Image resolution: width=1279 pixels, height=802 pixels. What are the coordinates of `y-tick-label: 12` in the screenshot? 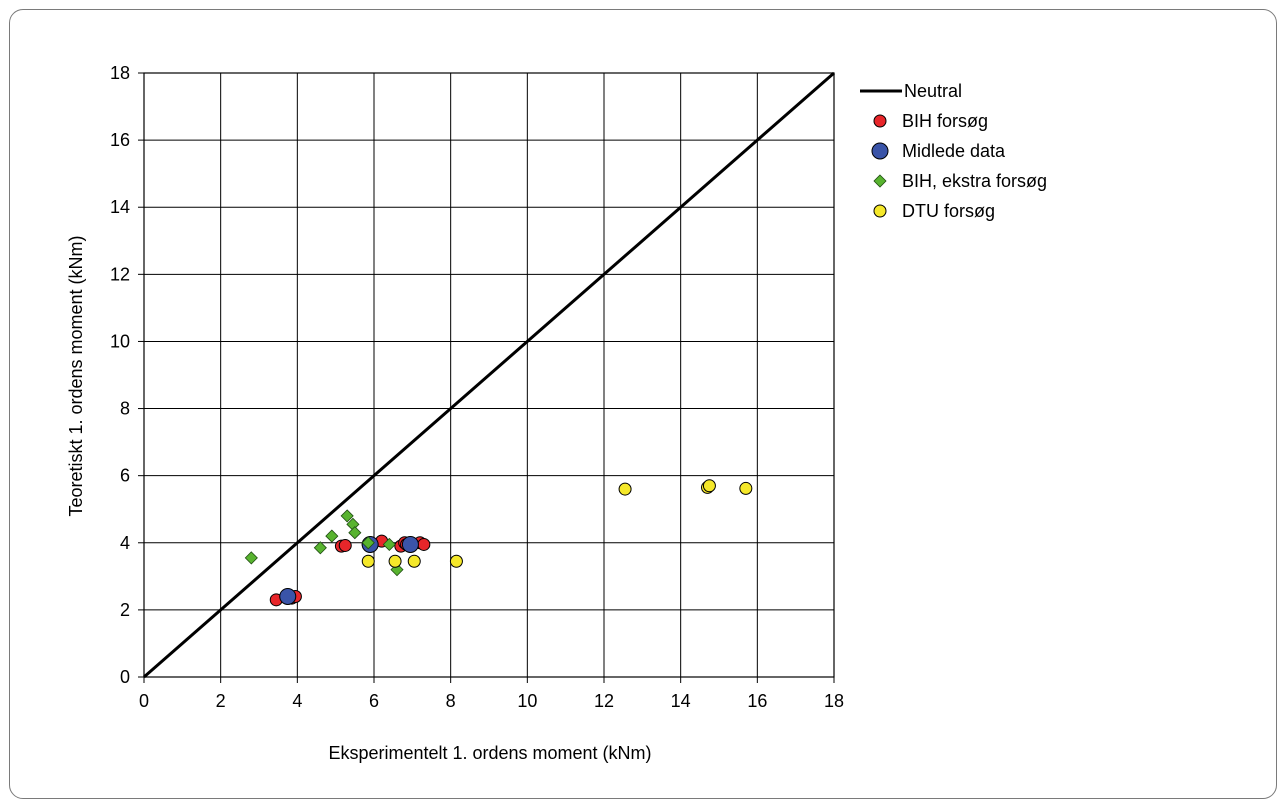 It's located at (120, 274).